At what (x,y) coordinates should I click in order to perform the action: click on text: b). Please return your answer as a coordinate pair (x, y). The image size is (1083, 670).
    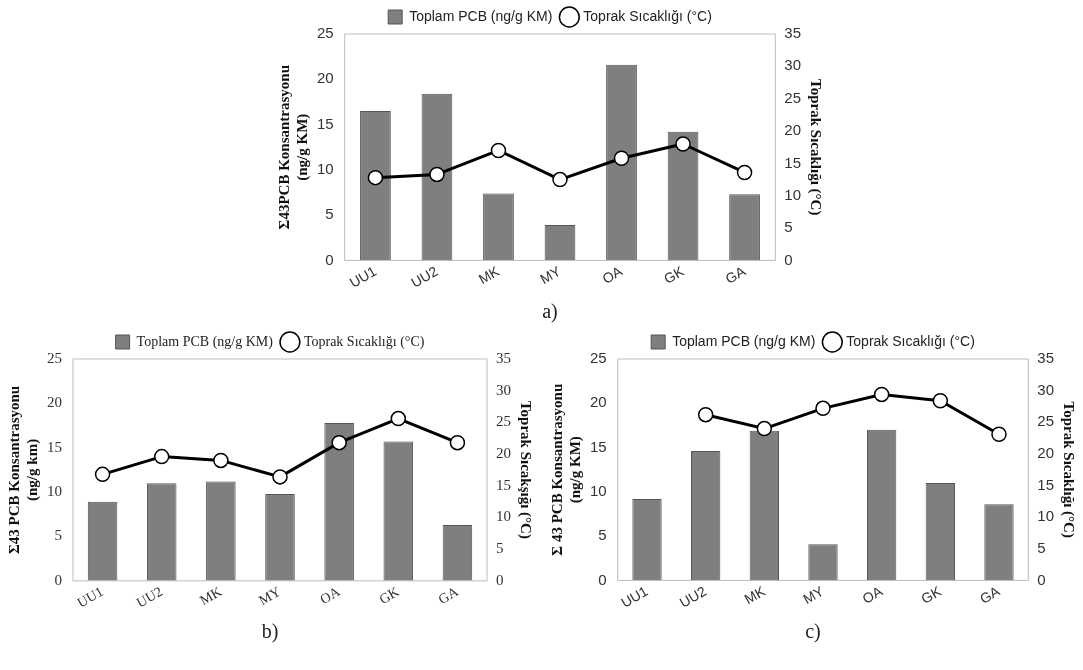
    Looking at the image, I should click on (270, 631).